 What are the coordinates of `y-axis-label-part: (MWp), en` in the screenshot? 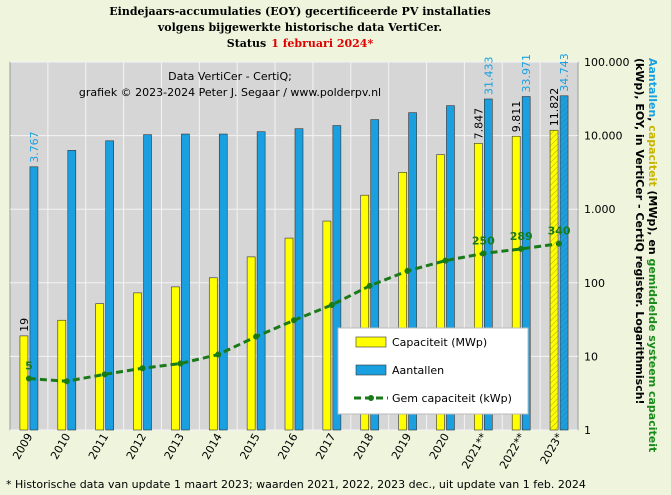 It's located at (652, 223).